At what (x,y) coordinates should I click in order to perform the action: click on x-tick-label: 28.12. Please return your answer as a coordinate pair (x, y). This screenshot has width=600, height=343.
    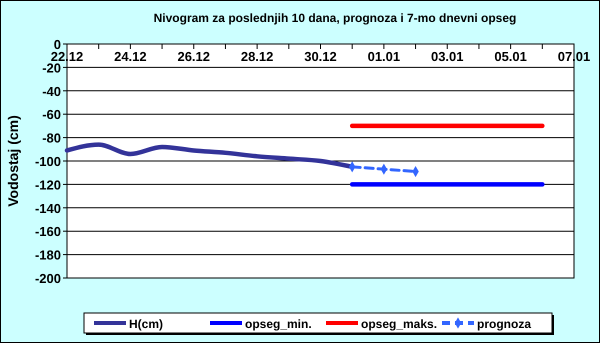
    Looking at the image, I should click on (257, 56).